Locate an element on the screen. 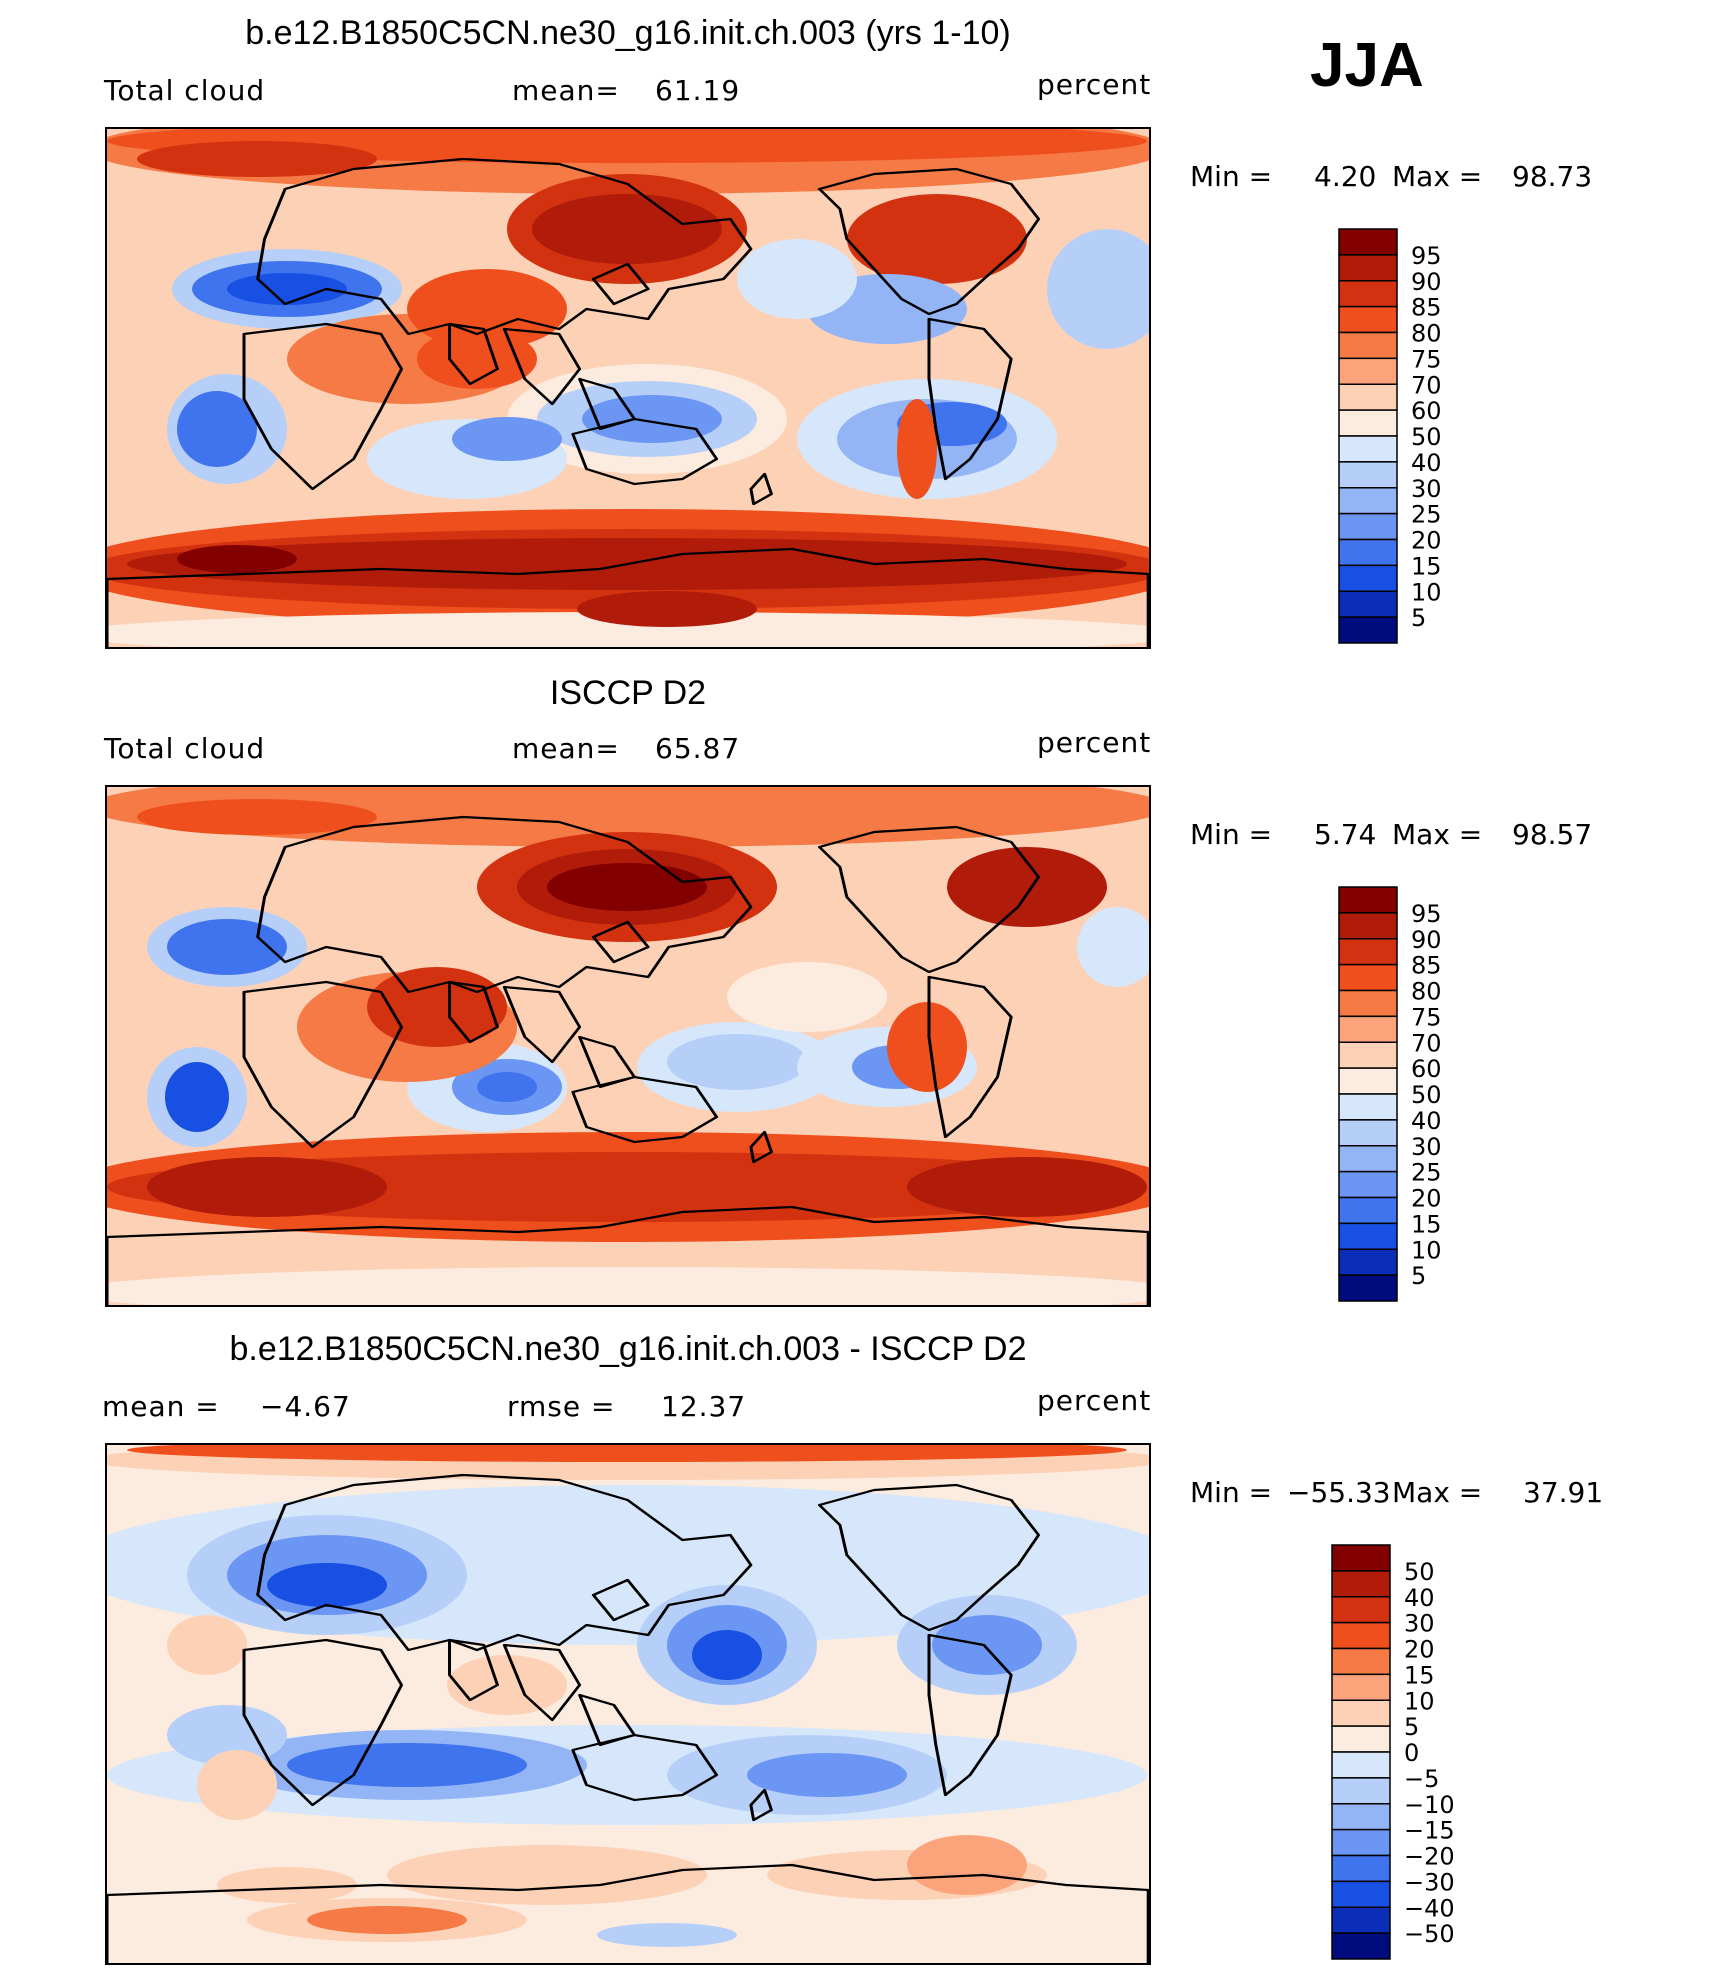  colorbar: 50 40 30 20 15 10 5 0 −5 −10 −15 −20 −30 −40 −50 is located at coordinates (1426, 1752).